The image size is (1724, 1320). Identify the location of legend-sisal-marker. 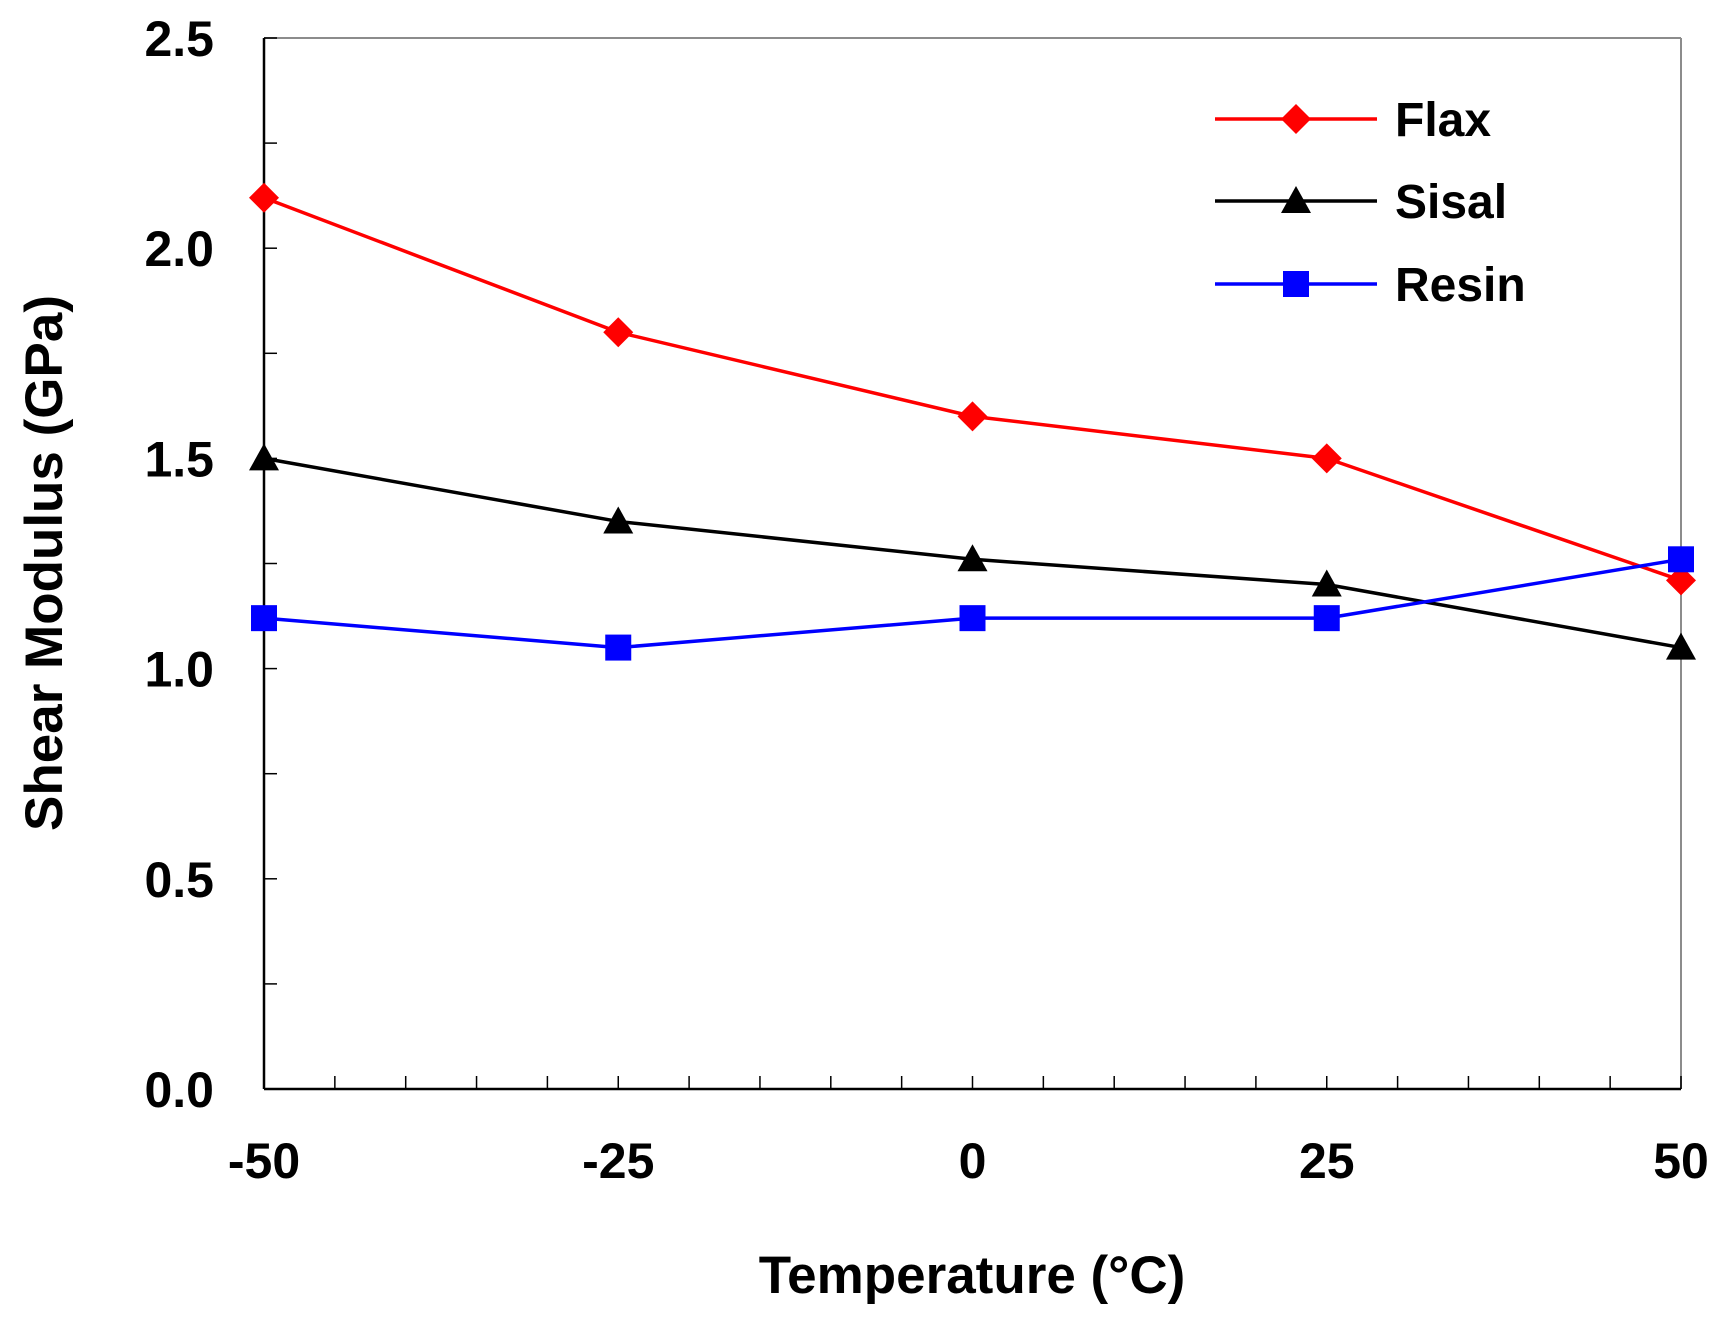
(1296, 199).